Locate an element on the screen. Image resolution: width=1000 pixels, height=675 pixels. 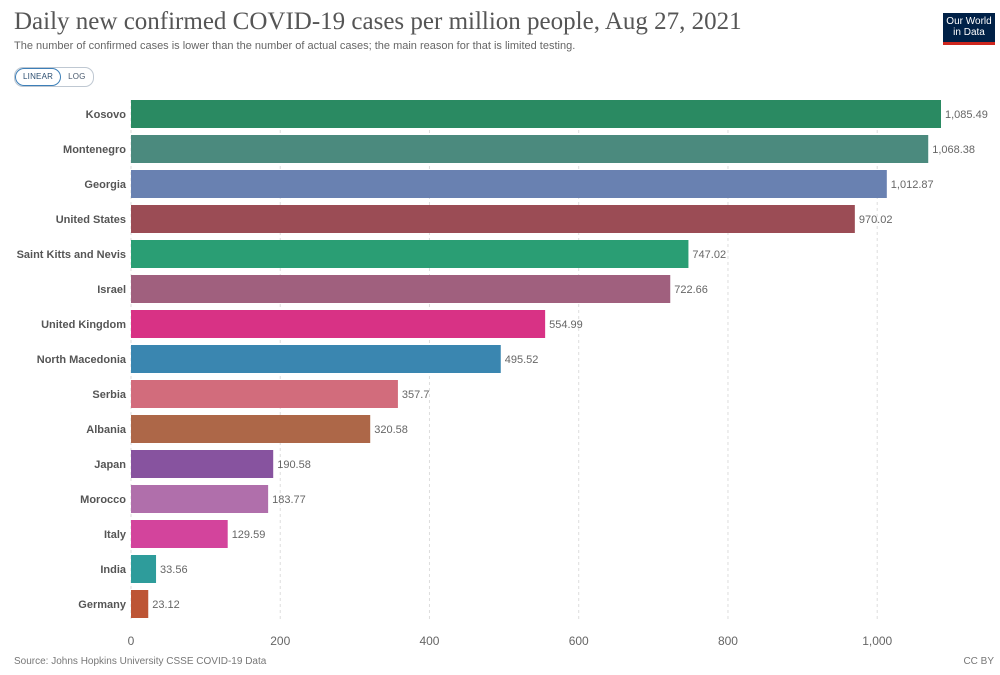
category-label: Serbia is located at coordinates (109, 395).